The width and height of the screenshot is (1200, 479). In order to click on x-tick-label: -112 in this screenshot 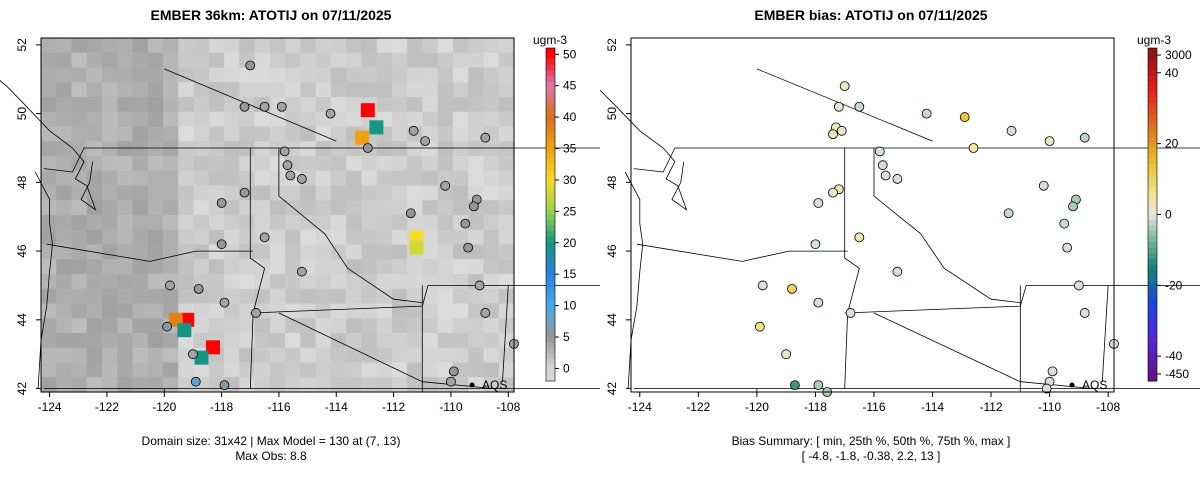, I will do `click(393, 407)`.